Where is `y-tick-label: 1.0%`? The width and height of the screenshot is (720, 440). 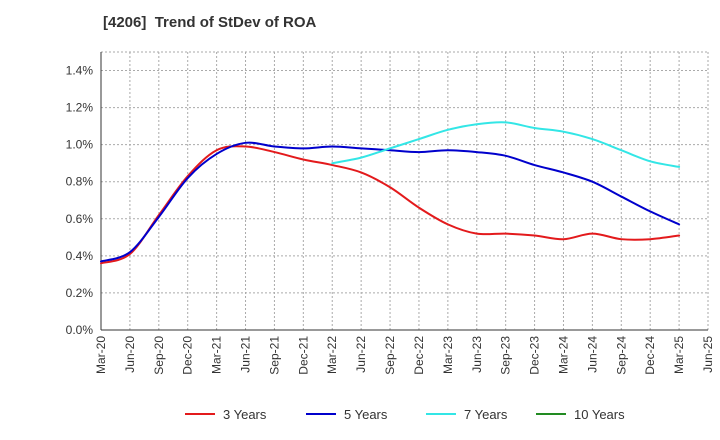 y-tick-label: 1.0% is located at coordinates (80, 145).